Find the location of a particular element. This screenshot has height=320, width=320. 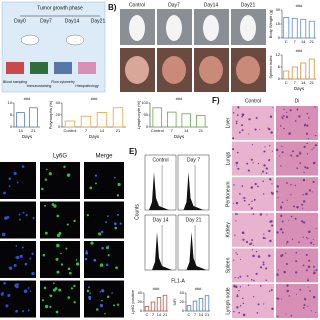

y-tick-label: 20 is located at coordinates (182, 301).